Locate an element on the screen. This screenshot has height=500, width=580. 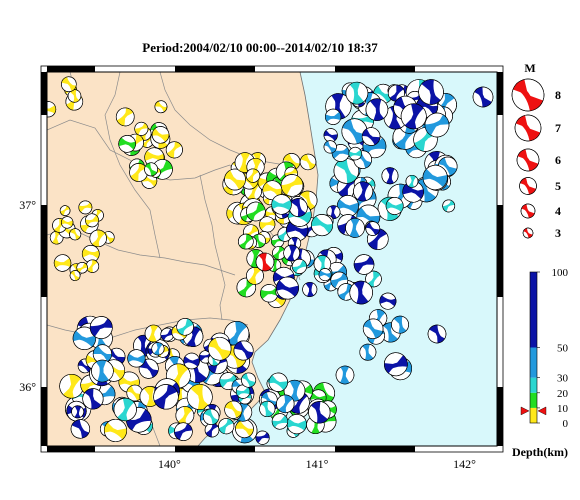
magnitude-legend-label: 4 is located at coordinates (558, 211).